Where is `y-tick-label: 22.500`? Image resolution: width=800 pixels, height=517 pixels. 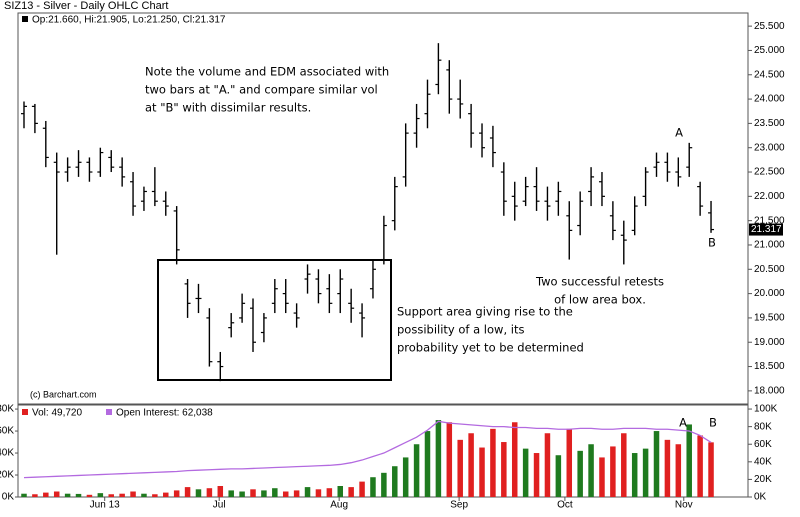
y-tick-label: 22.500 is located at coordinates (769, 172).